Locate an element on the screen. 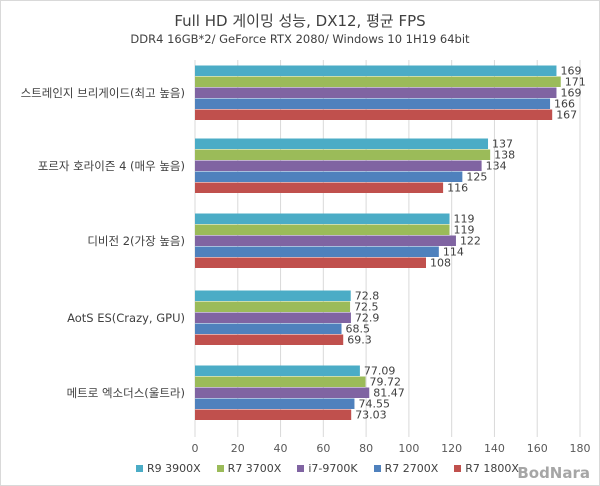 The image size is (600, 486). data-label: 72.9 is located at coordinates (367, 318).